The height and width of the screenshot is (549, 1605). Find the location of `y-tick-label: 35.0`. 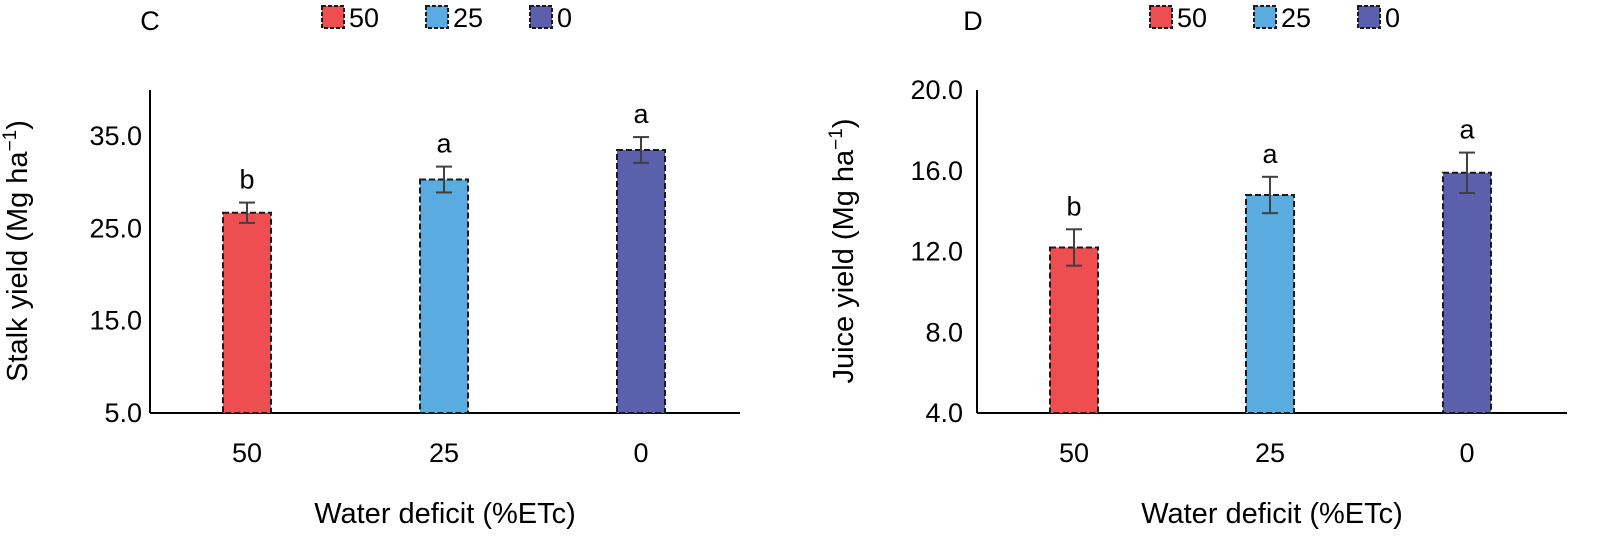

y-tick-label: 35.0 is located at coordinates (115, 136).